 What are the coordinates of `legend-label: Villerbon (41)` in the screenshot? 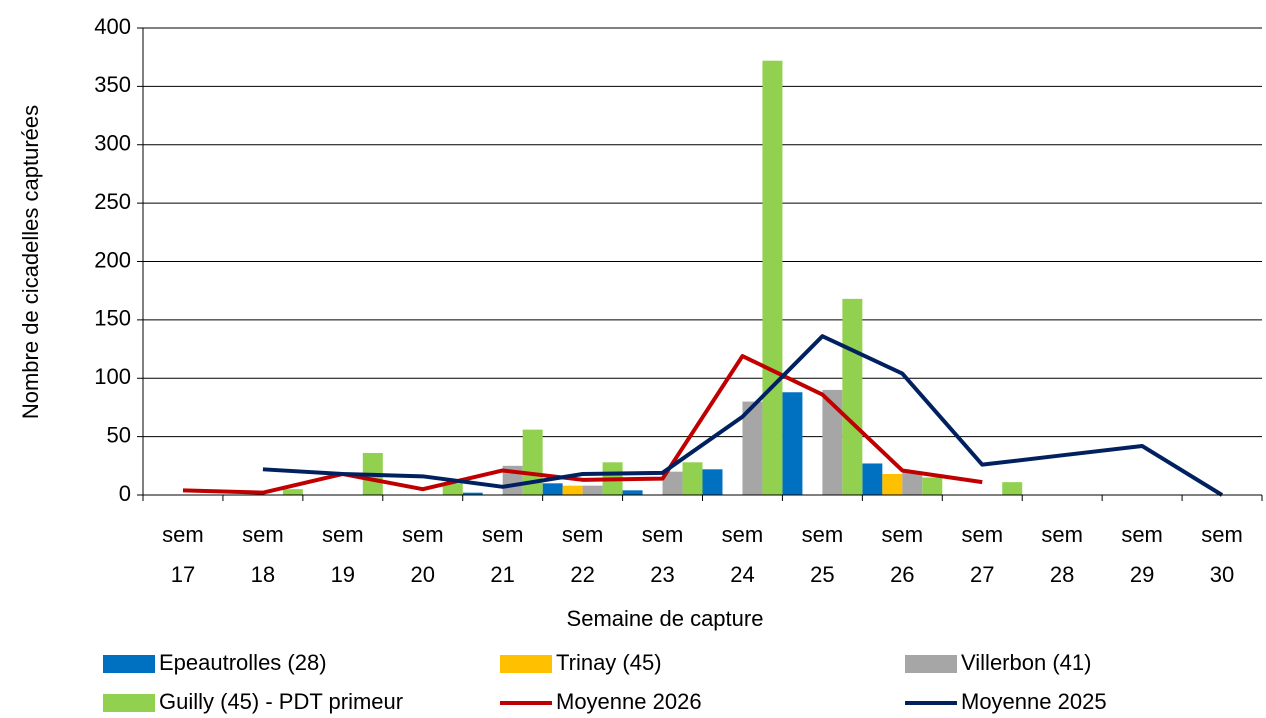 It's located at (1026, 662).